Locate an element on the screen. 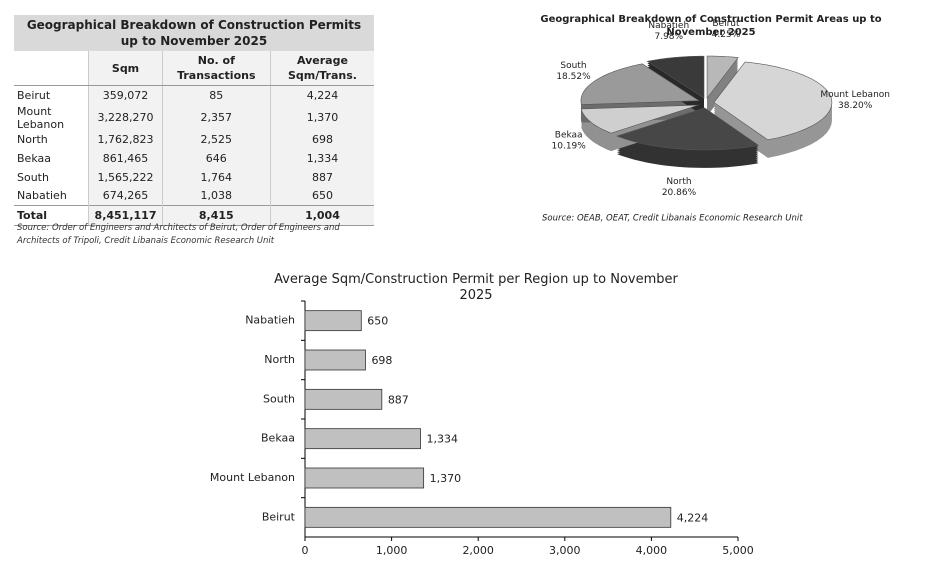  slice-label: Beirut is located at coordinates (726, 24).